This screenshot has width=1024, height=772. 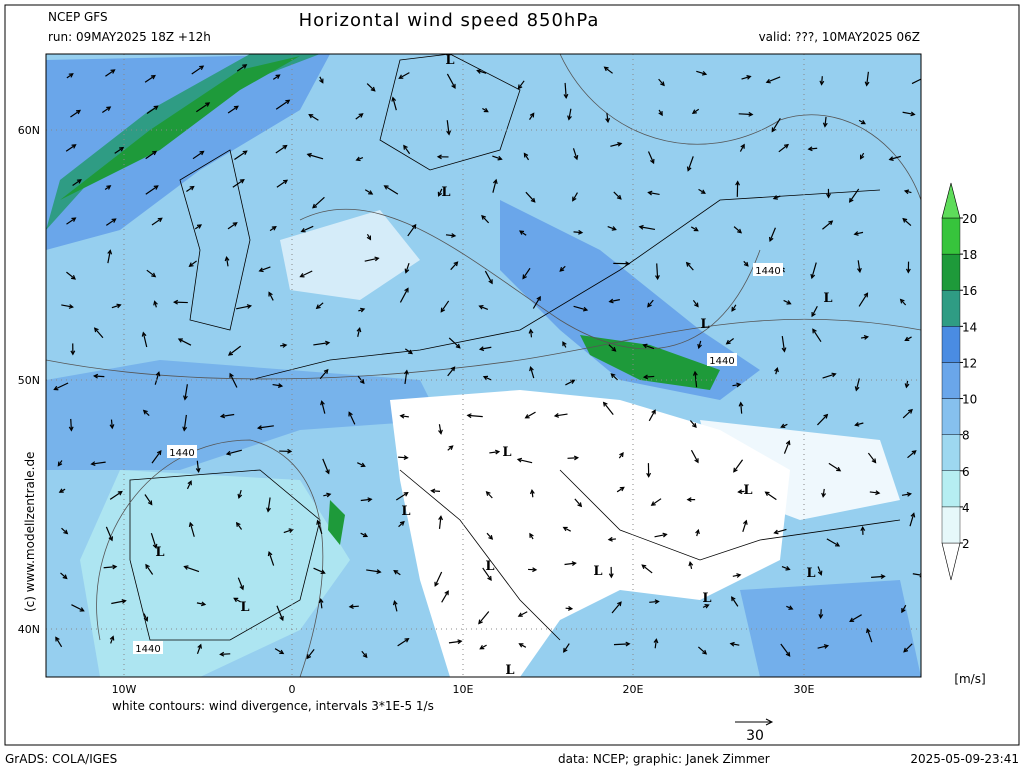 What do you see at coordinates (30, 532) in the screenshot?
I see `copyright: (c) www.modellzentrale.de` at bounding box center [30, 532].